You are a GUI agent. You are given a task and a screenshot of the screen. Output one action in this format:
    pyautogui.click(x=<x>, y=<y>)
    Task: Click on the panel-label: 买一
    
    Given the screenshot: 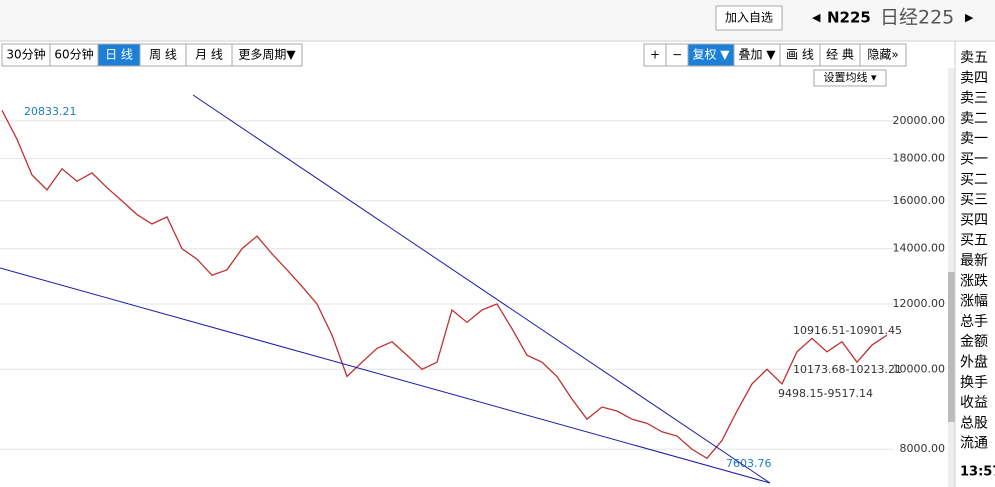 What is the action you would take?
    pyautogui.click(x=974, y=160)
    